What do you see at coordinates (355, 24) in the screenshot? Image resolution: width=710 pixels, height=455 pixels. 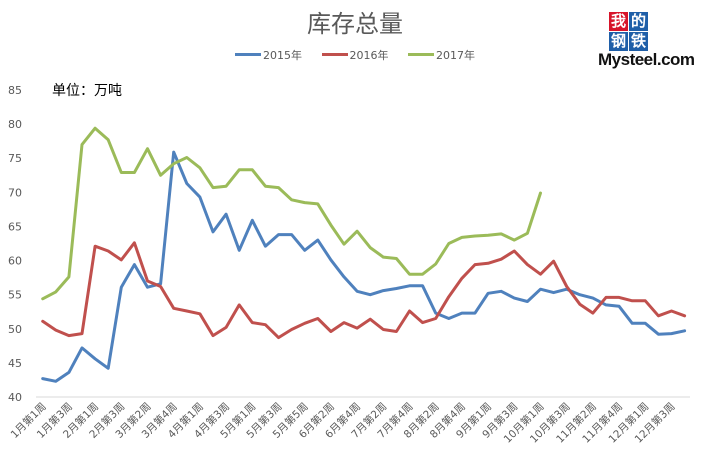 I see `chart-title: 库存总量` at bounding box center [355, 24].